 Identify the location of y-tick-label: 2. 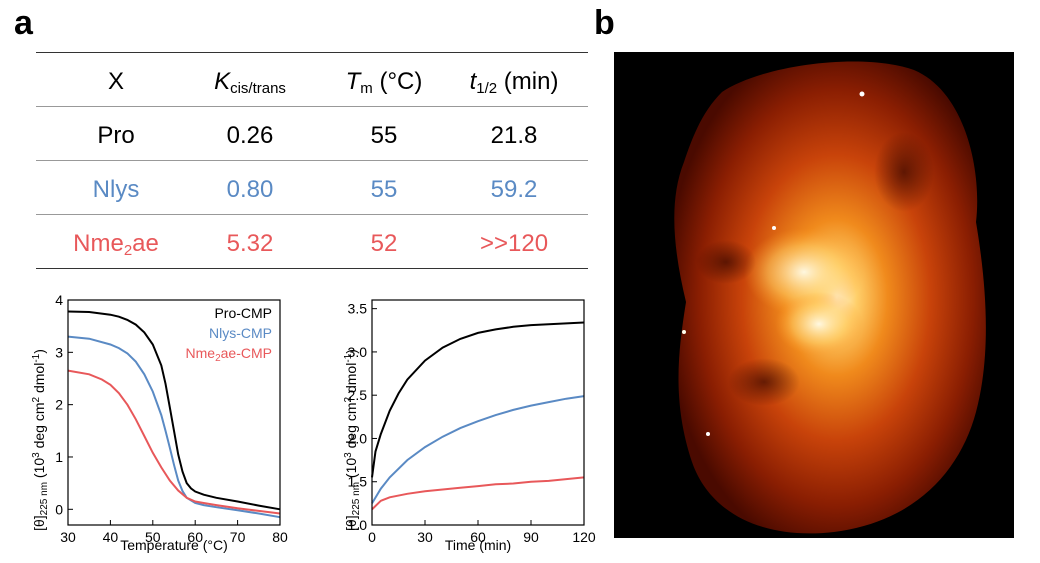
(59, 405).